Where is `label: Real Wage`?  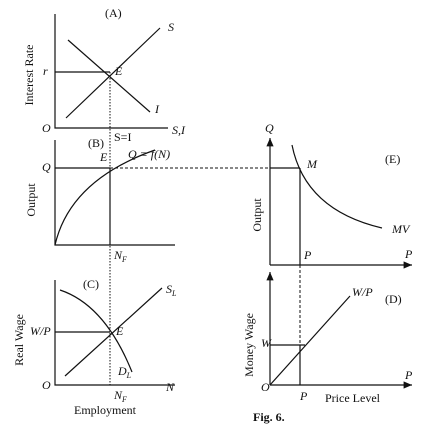 label: Real Wage is located at coordinates (19, 340).